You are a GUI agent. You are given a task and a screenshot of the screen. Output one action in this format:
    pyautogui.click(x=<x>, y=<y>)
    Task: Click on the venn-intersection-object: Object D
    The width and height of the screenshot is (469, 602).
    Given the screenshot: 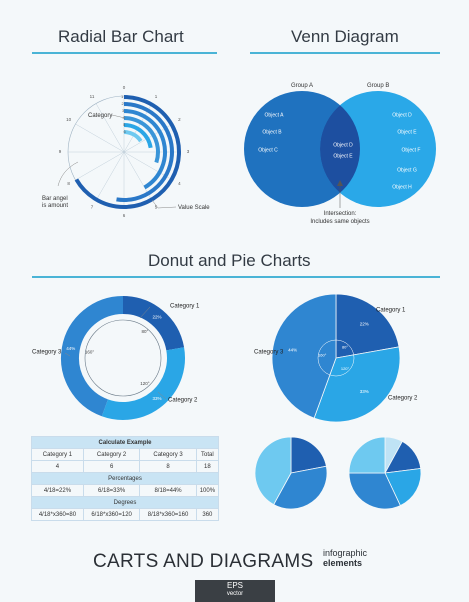 What is the action you would take?
    pyautogui.click(x=343, y=145)
    